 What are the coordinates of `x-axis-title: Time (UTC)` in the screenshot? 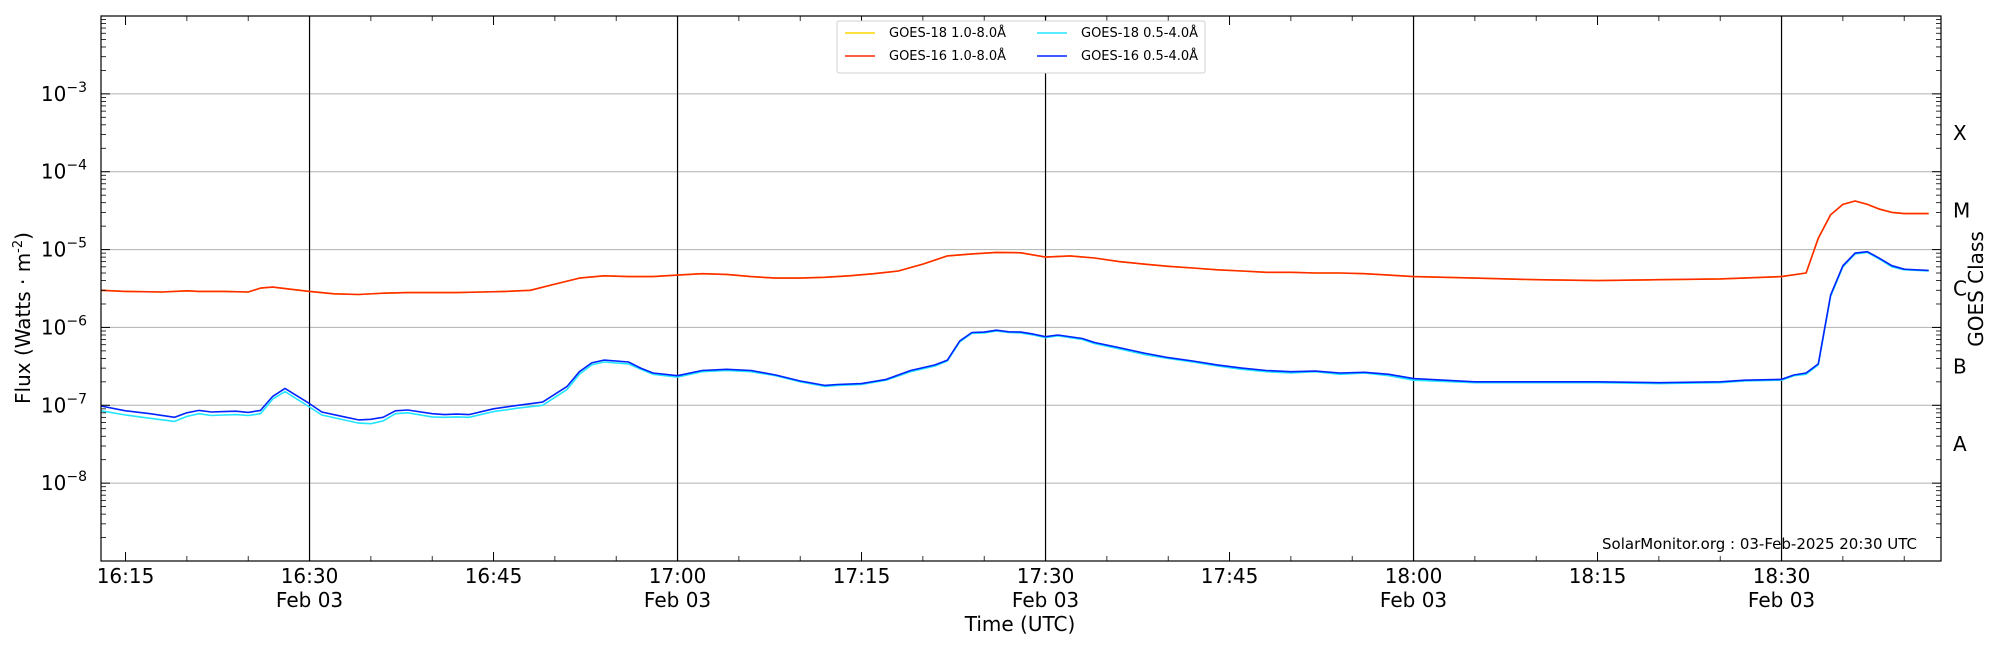 It's located at (1020, 624).